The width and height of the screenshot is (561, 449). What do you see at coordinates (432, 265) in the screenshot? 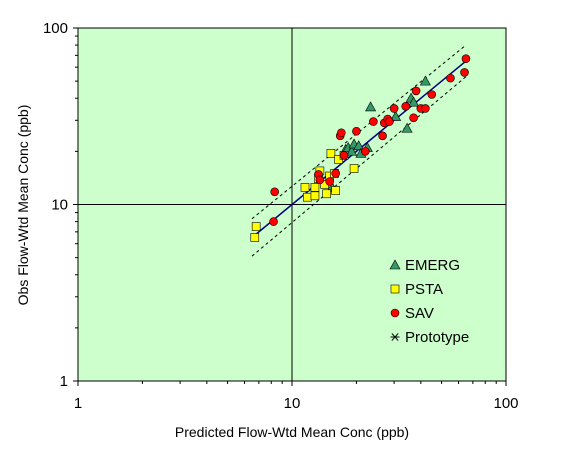
I see `legend-label-emerg: EMERG` at bounding box center [432, 265].